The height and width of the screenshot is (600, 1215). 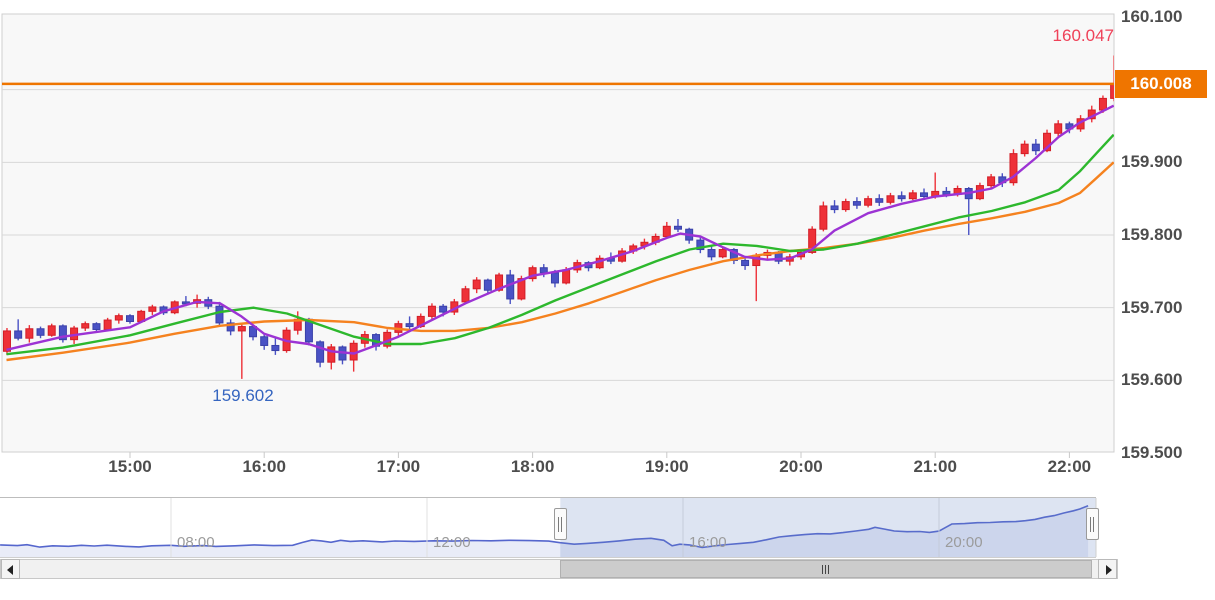 What do you see at coordinates (828, 527) in the screenshot?
I see `navigator-selected-range` at bounding box center [828, 527].